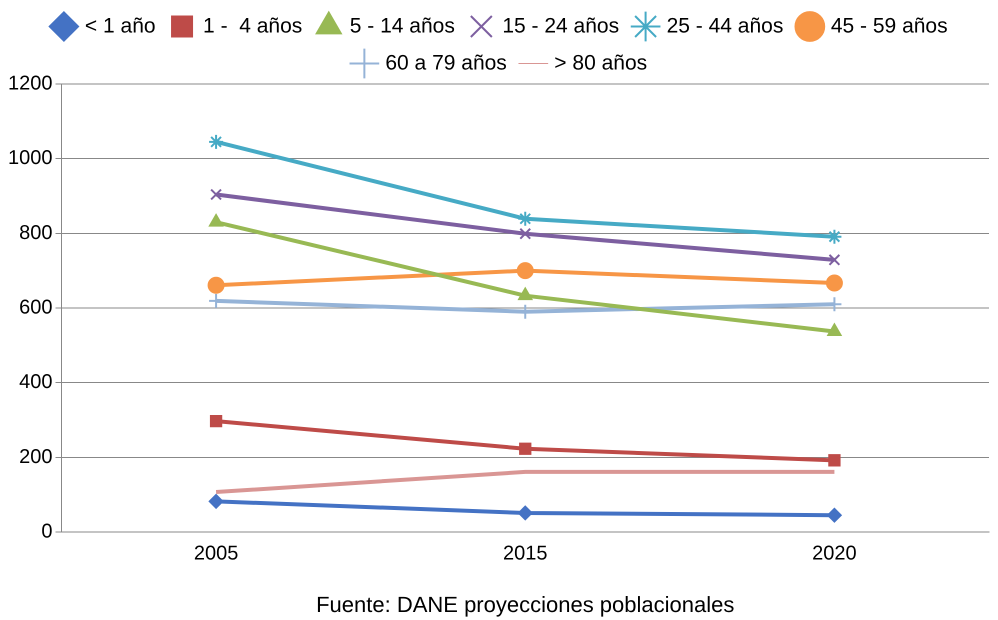  I want to click on source-note: Fuente: DANE proyecciones poblacionales, so click(525, 605).